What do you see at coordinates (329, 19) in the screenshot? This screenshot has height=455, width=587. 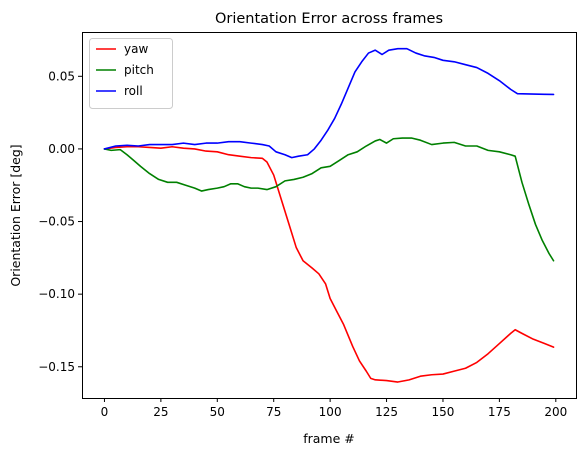 I see `chart-title: Orientation Error across frames` at bounding box center [329, 19].